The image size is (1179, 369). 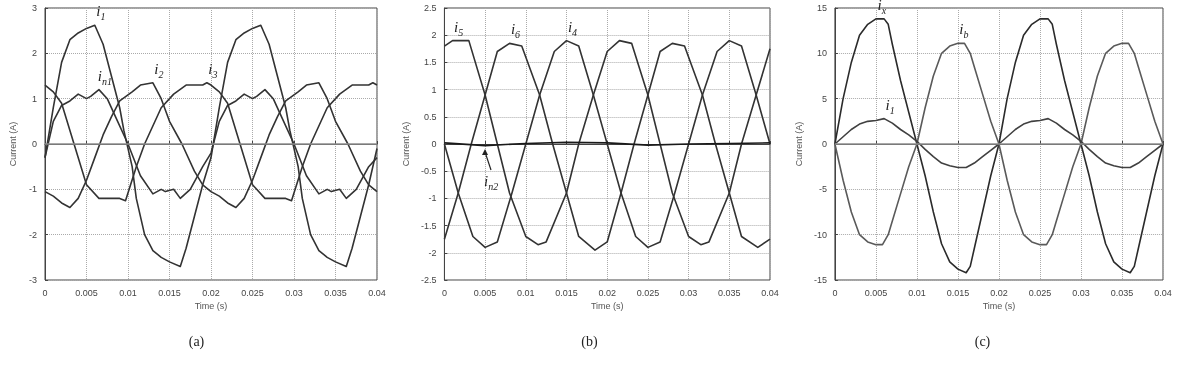 I want to click on y-tick-label: 3, so click(x=34, y=8).